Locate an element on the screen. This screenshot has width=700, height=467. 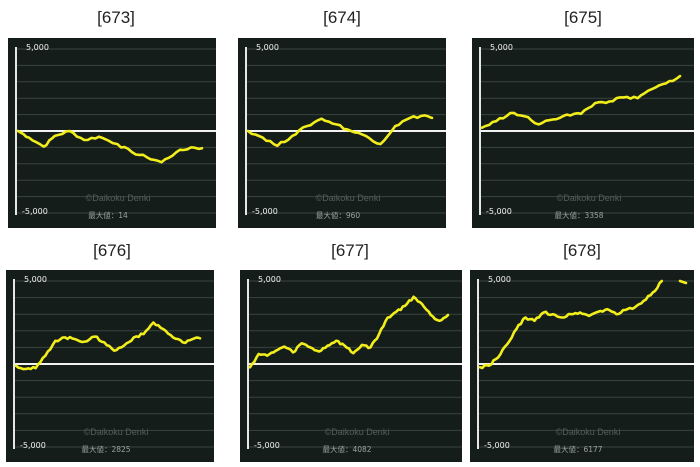
chart-panel: 5,000 -5,000 ©Daikoku Denki 最大値：2825 is located at coordinates (110, 366).